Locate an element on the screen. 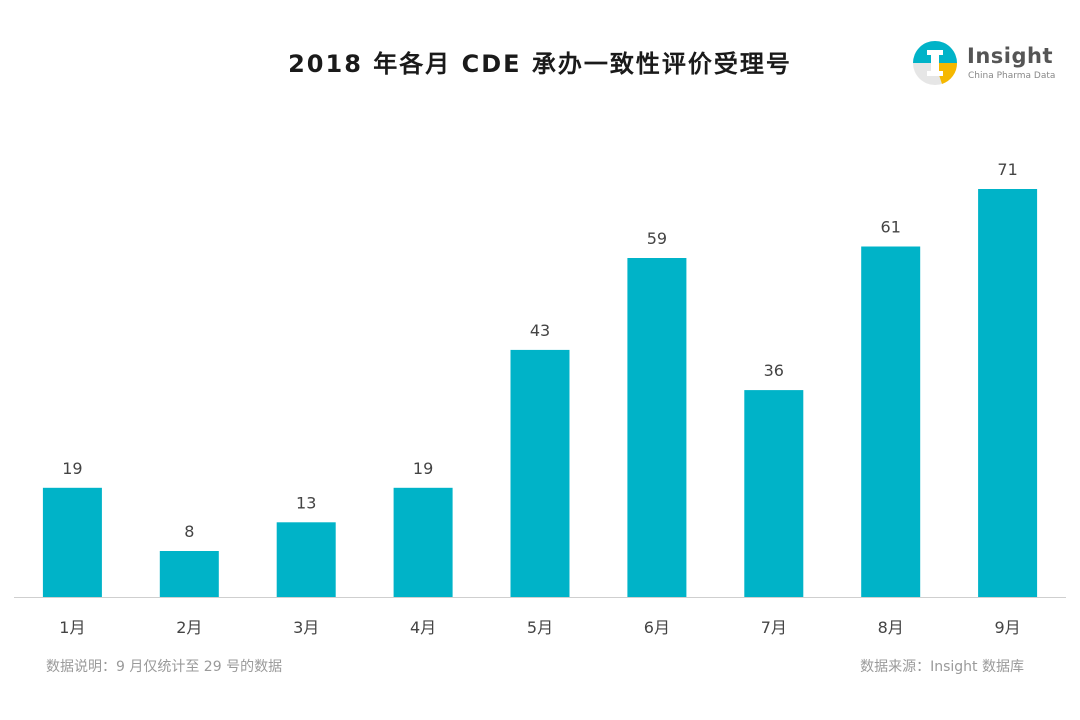 The image size is (1080, 720). x-tick-label: 6月 is located at coordinates (657, 627).